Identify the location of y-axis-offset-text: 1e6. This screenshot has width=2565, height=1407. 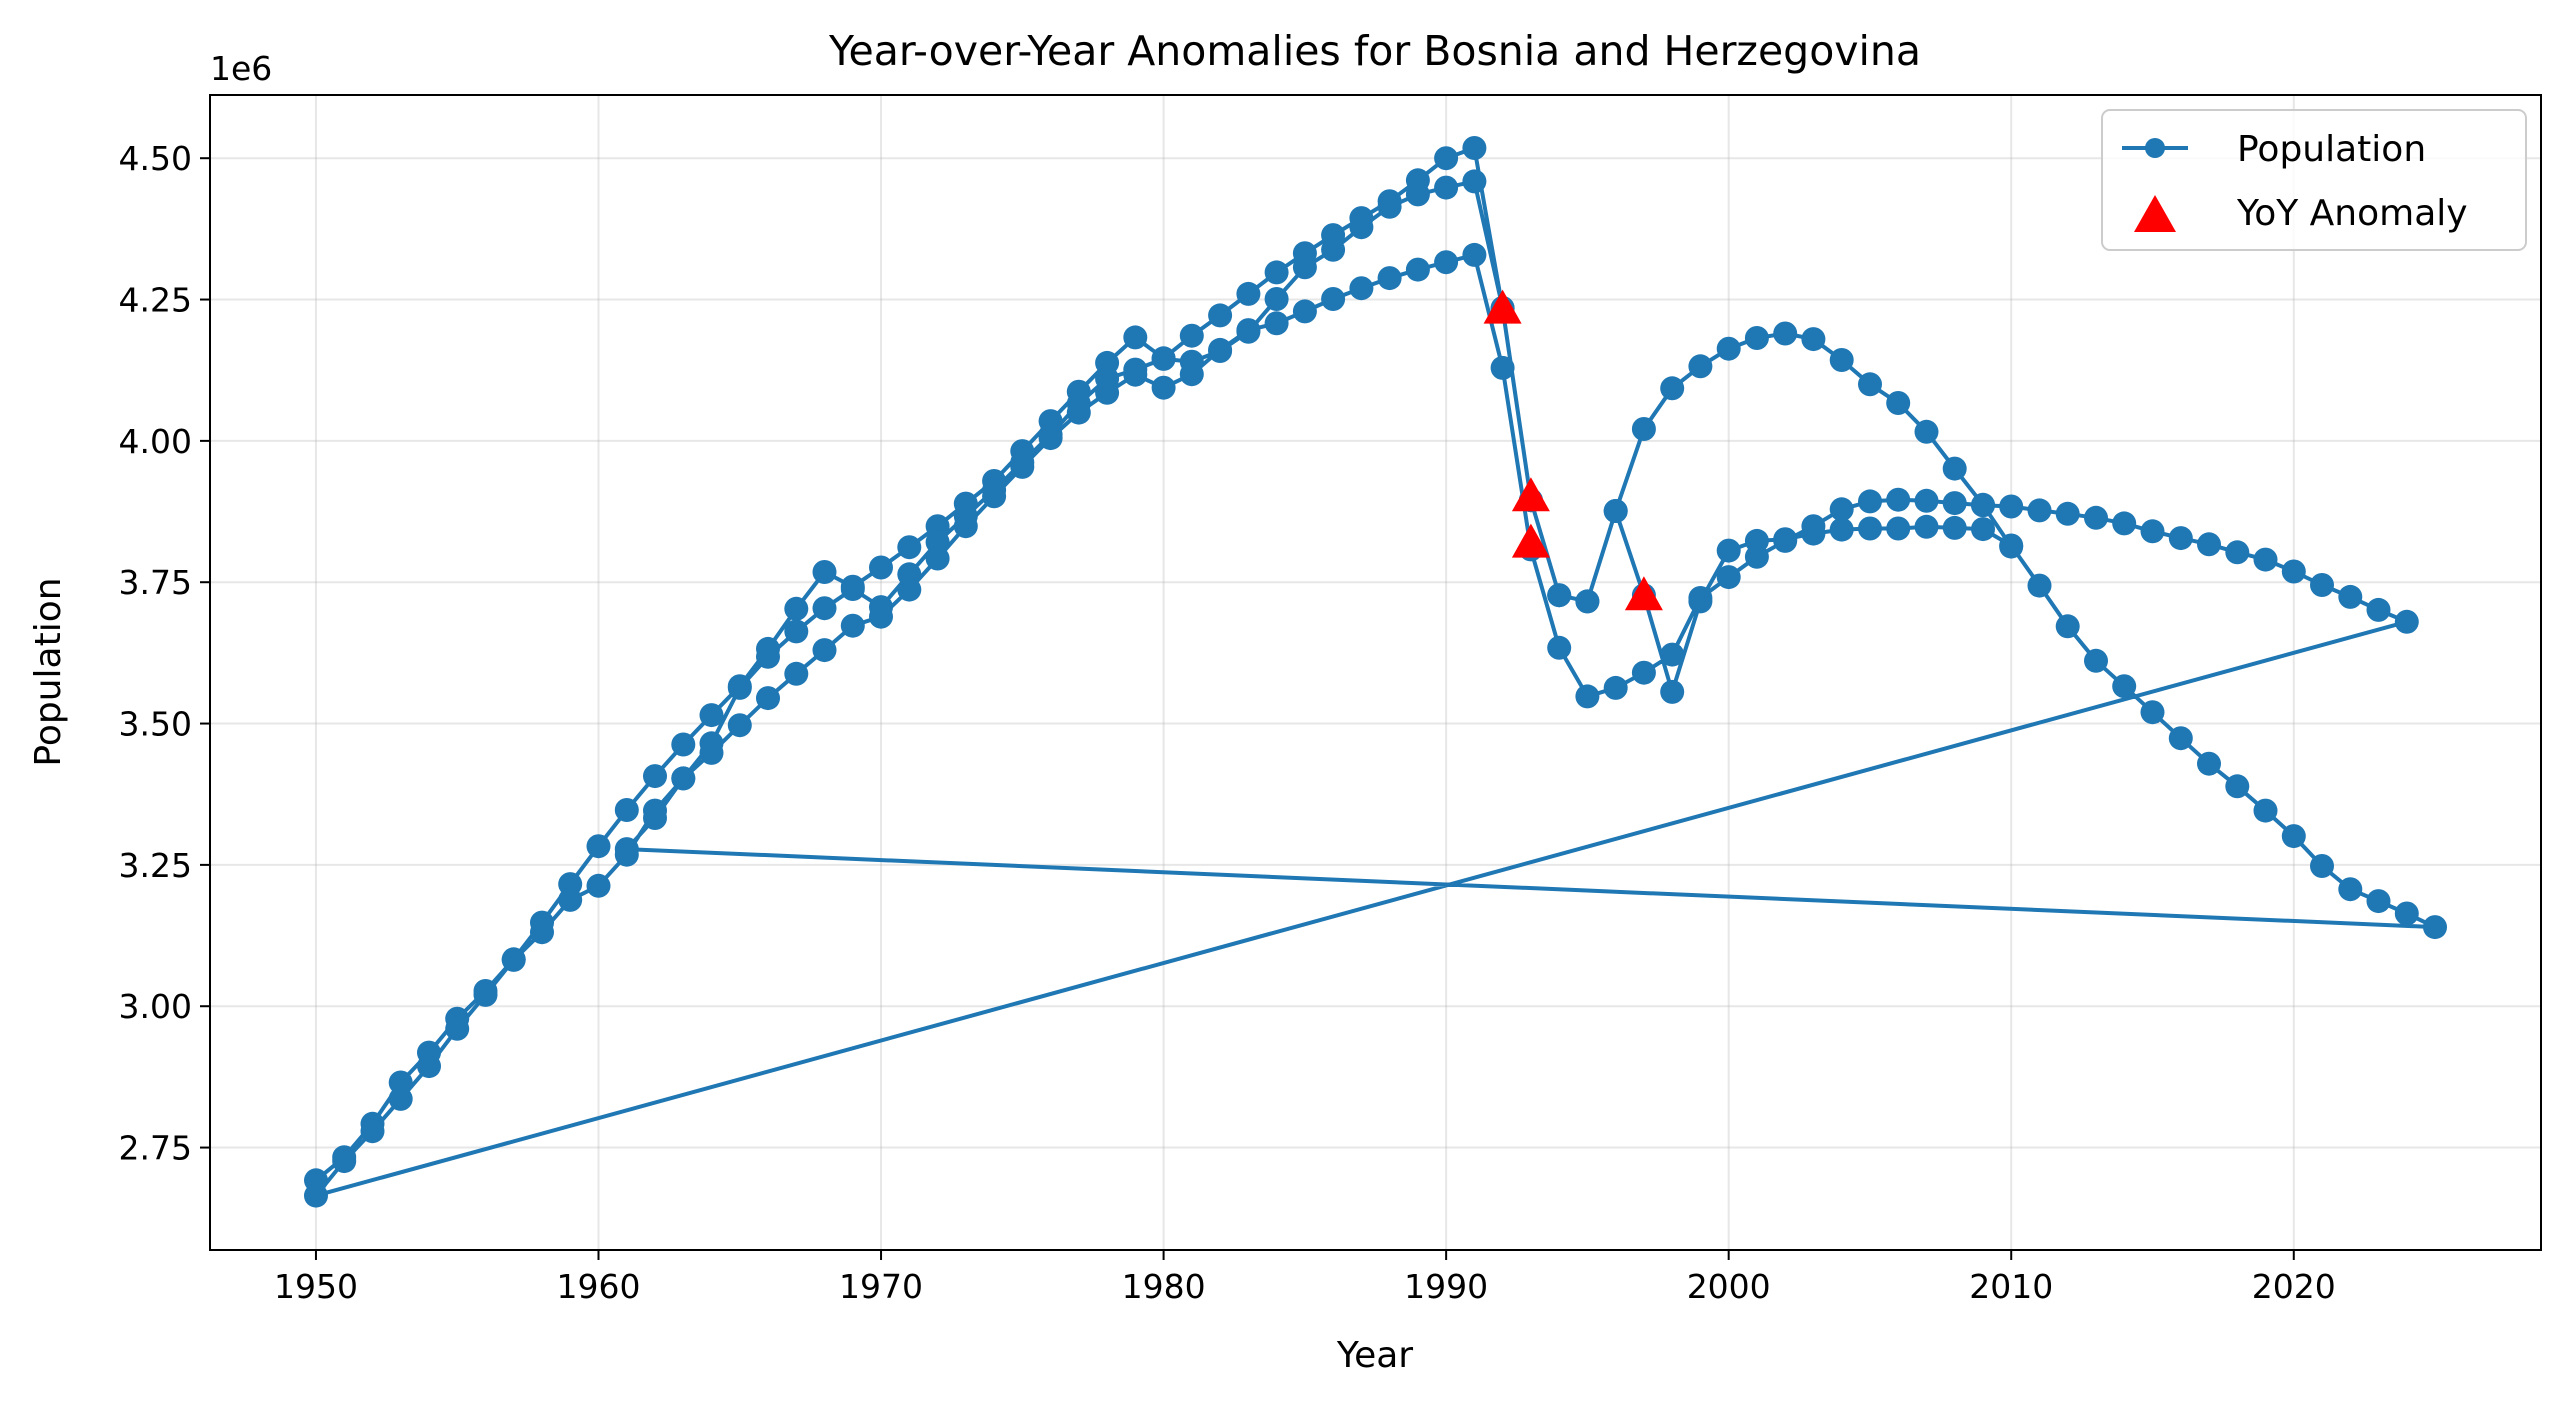
(241, 68).